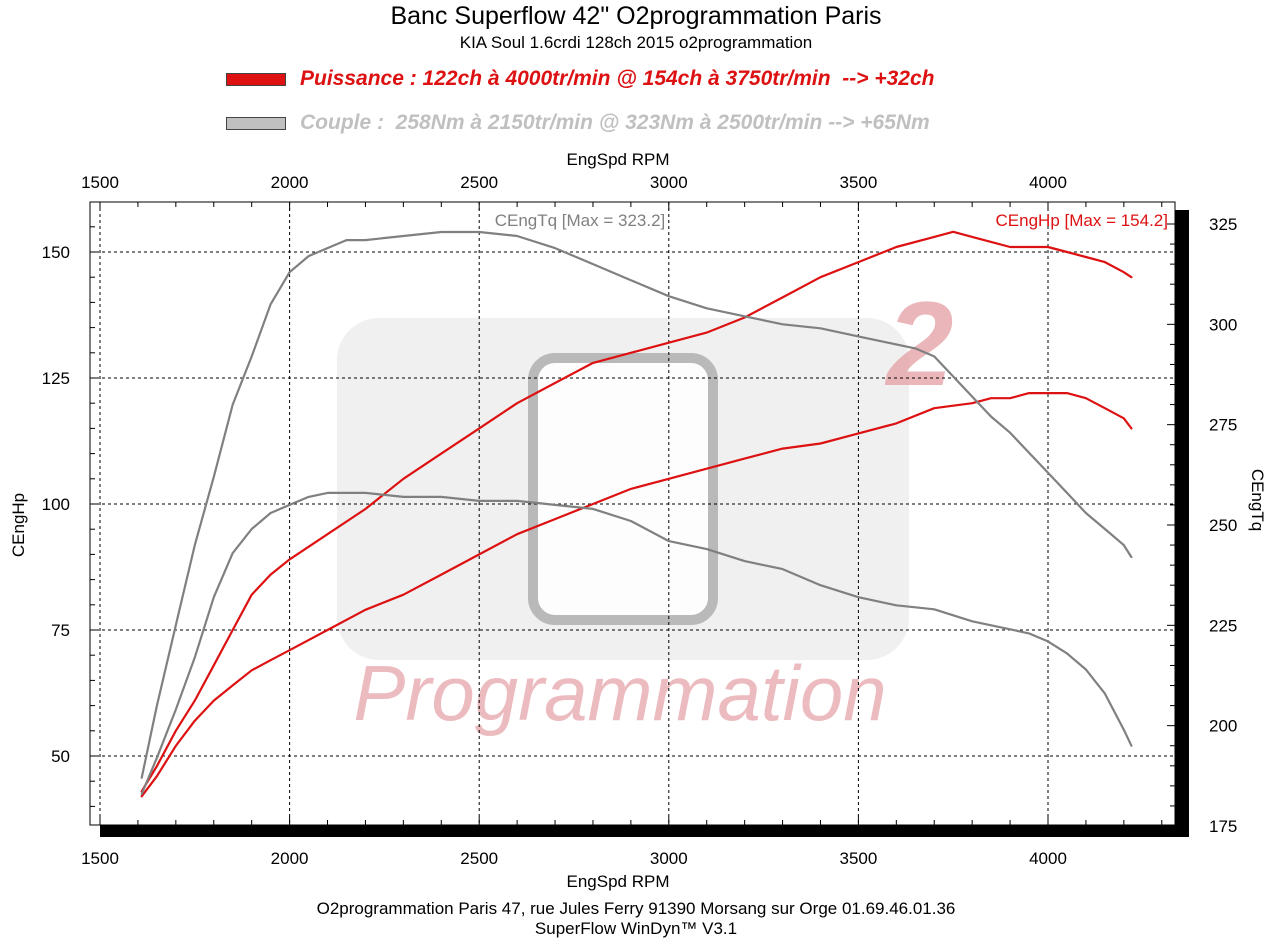 The width and height of the screenshot is (1272, 939). I want to click on y-right-tick-label: 250, so click(1223, 525).